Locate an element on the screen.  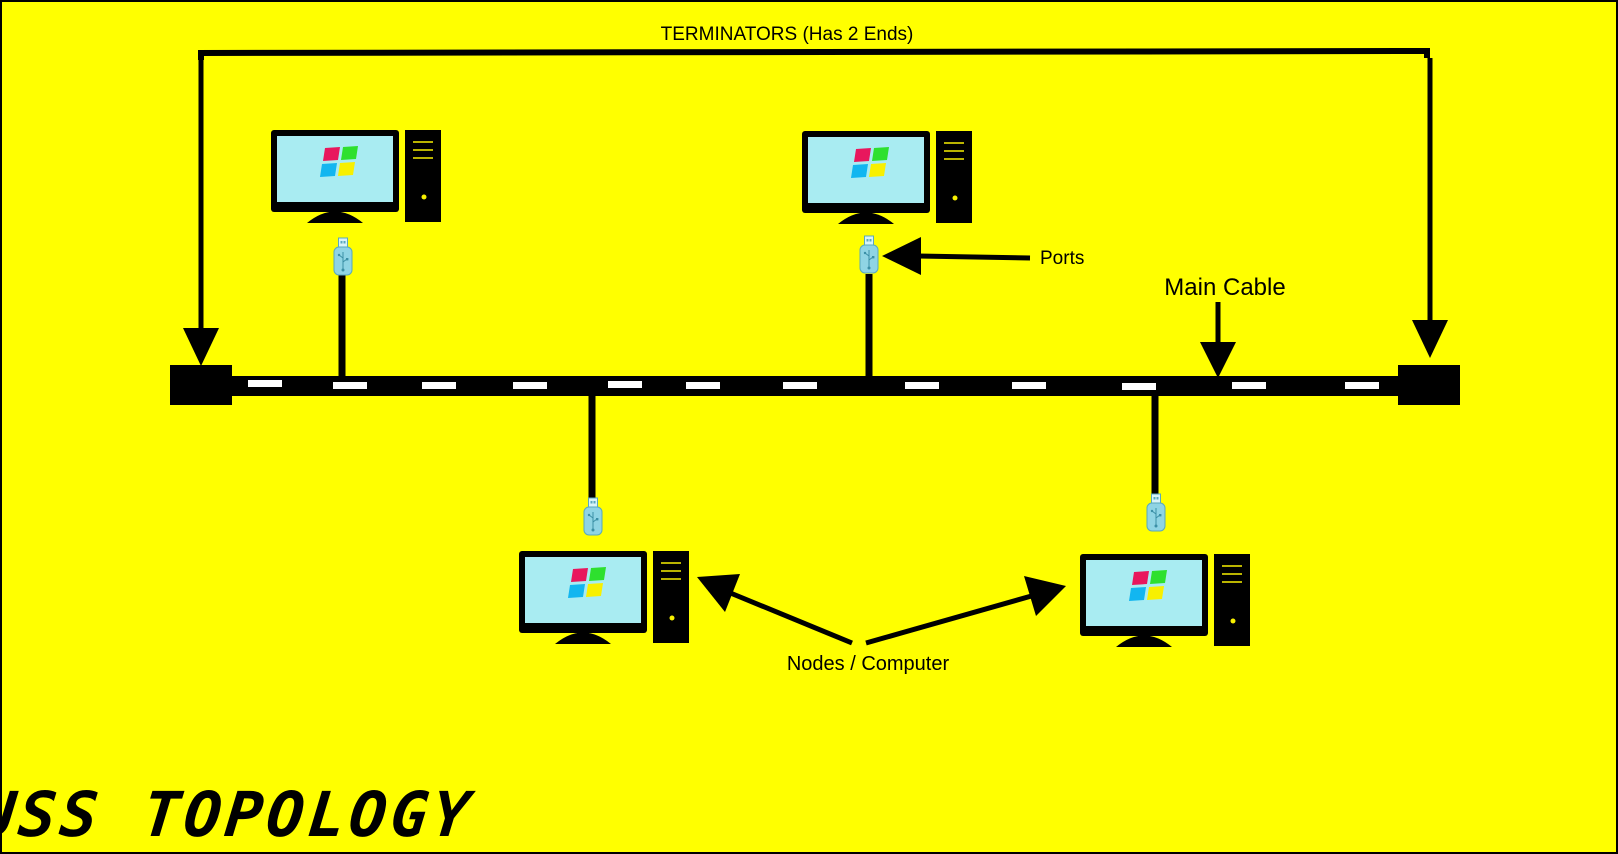
nodes-arrows is located at coordinates (881, 610).